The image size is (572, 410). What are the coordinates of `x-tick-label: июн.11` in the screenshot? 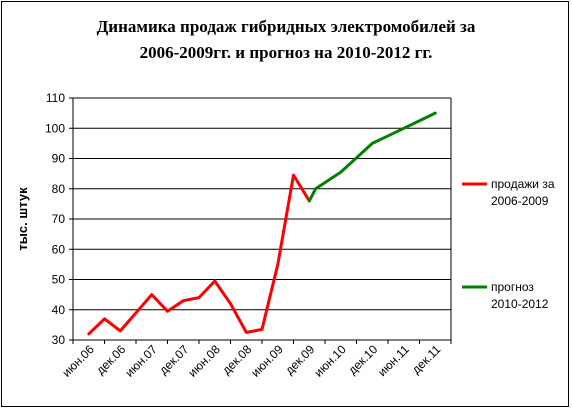 It's located at (393, 360).